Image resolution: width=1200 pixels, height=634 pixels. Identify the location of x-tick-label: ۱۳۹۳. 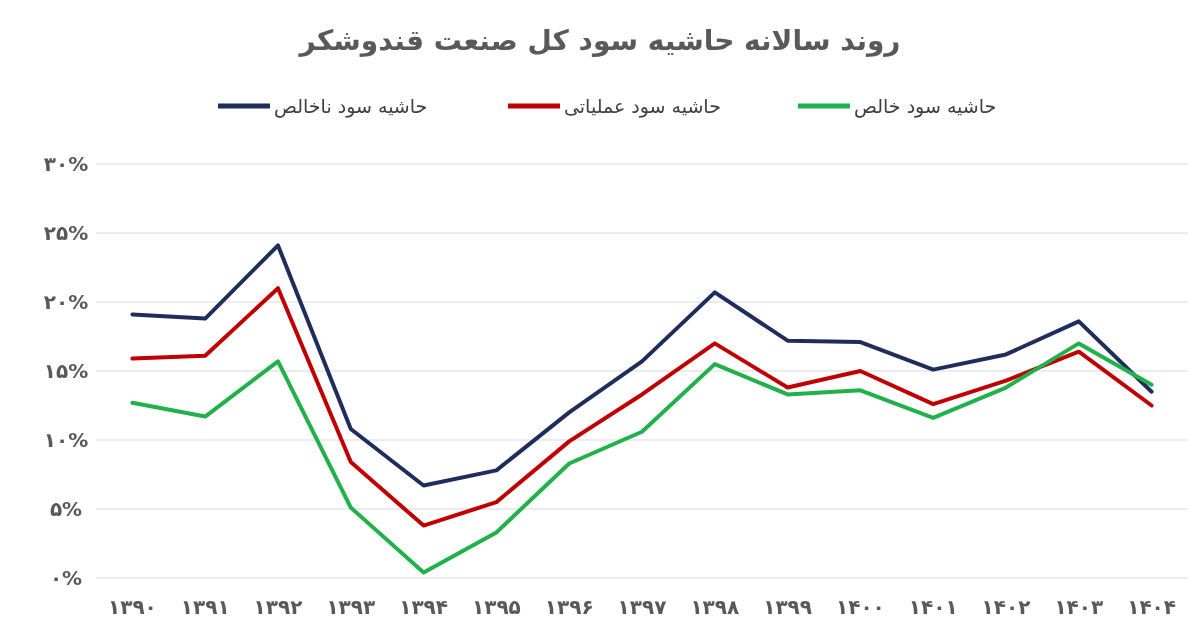
(351, 607).